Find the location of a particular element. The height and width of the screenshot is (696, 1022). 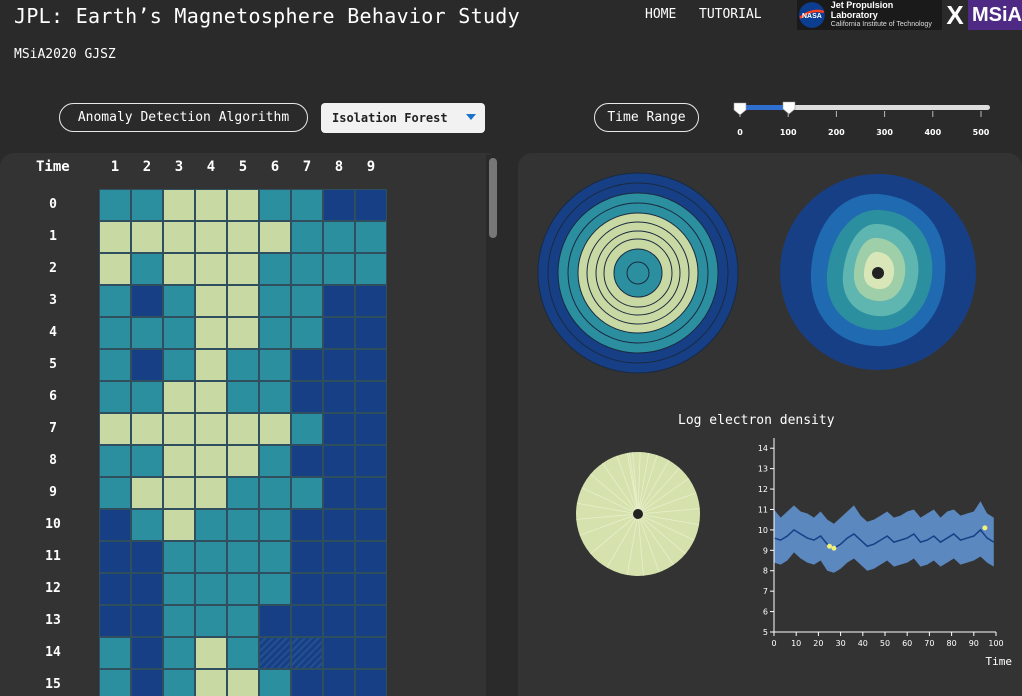

nav-home-link: HOME is located at coordinates (661, 14).